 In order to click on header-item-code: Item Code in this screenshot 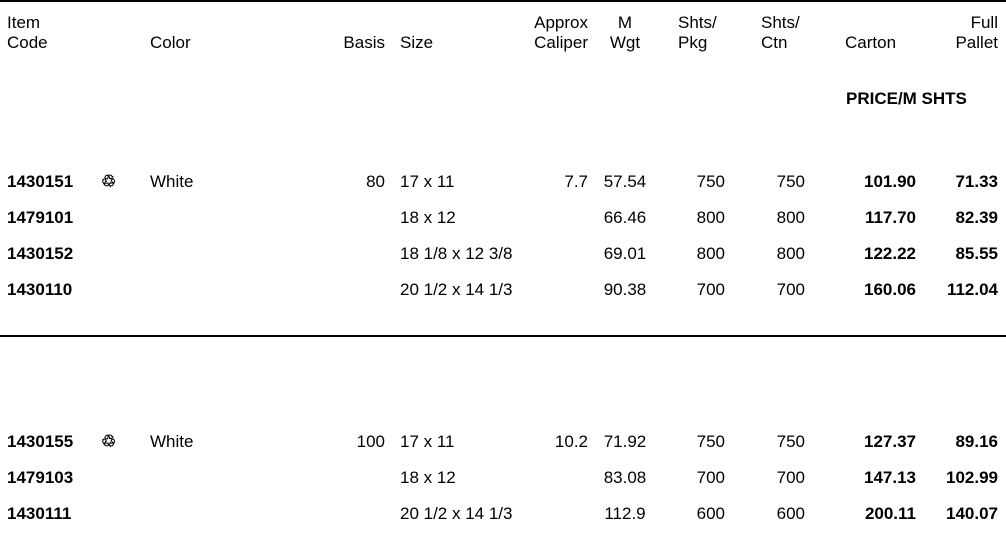, I will do `click(27, 33)`.